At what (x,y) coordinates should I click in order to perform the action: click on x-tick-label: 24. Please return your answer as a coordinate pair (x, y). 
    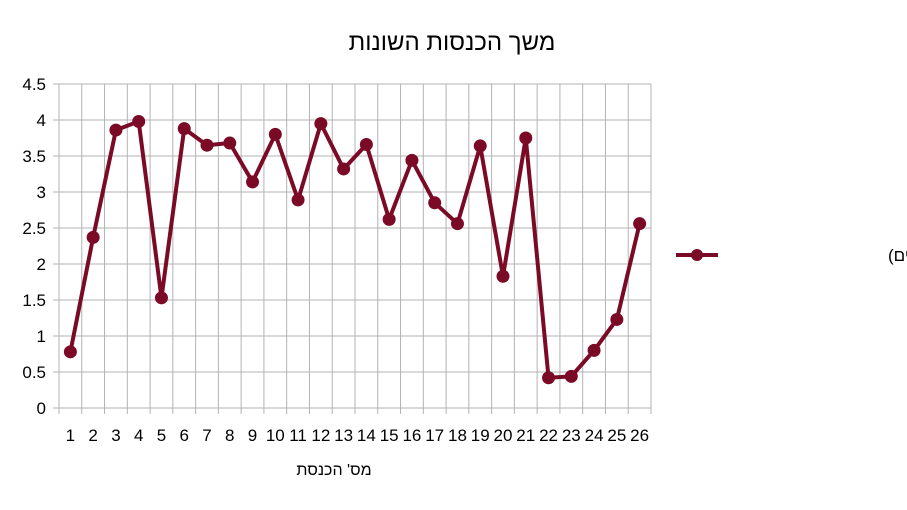
    Looking at the image, I should click on (594, 435).